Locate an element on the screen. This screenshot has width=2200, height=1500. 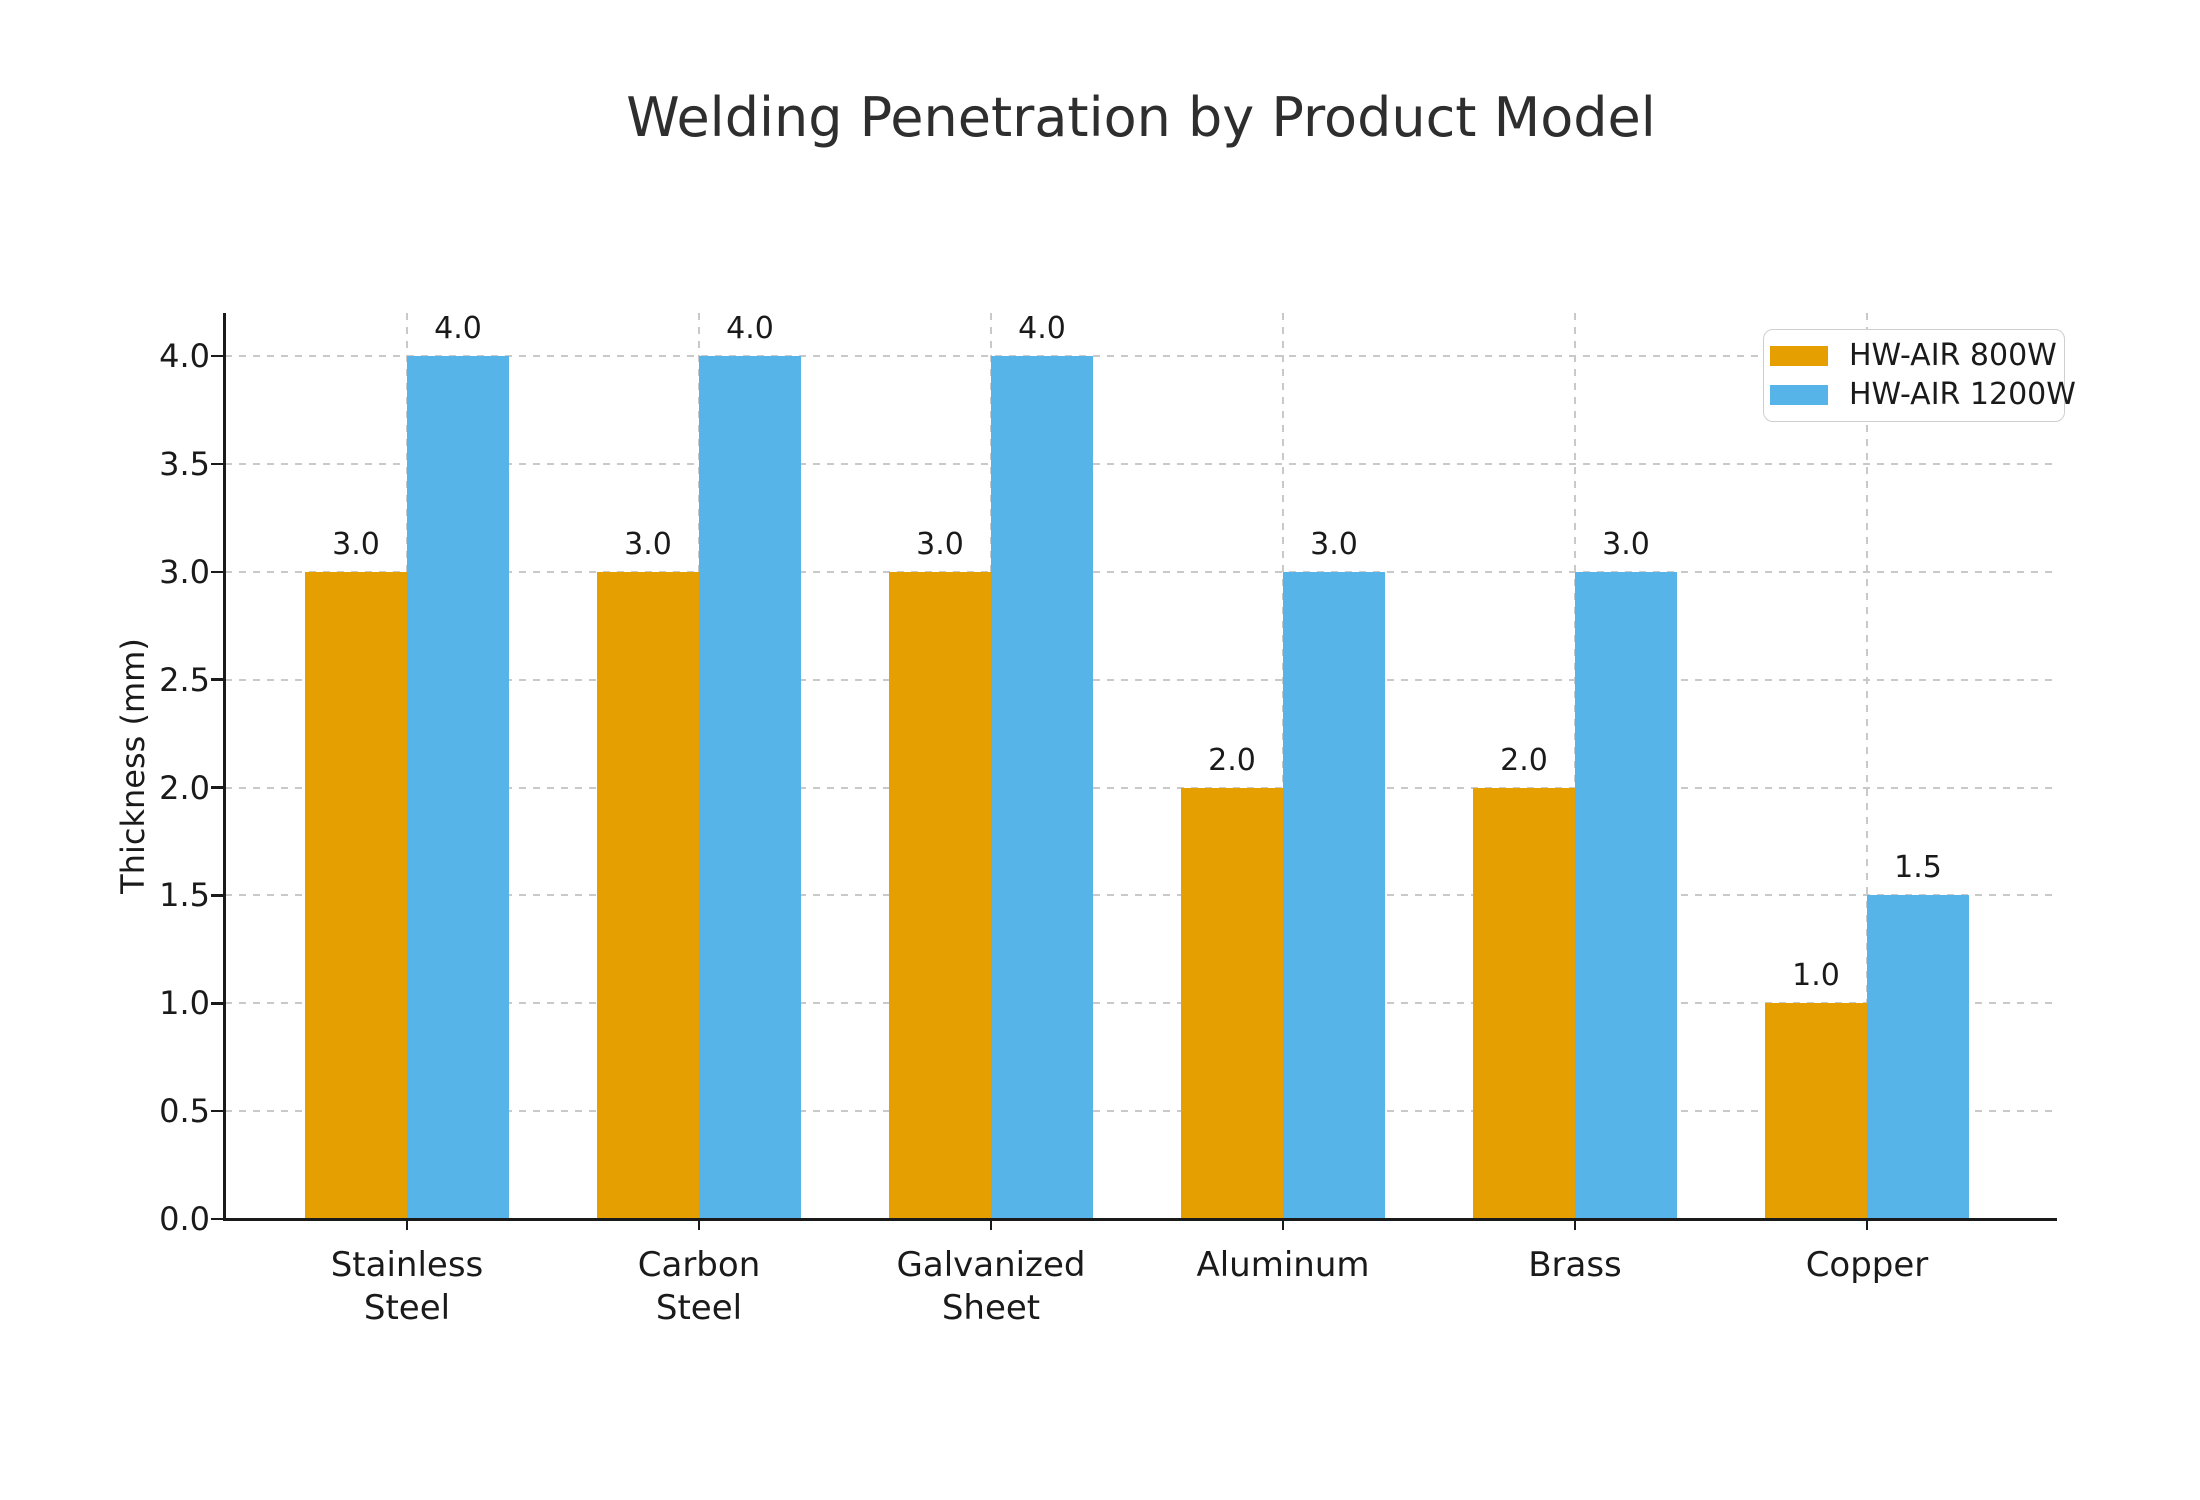
x-category-label: Carbon Steel is located at coordinates (699, 1286).